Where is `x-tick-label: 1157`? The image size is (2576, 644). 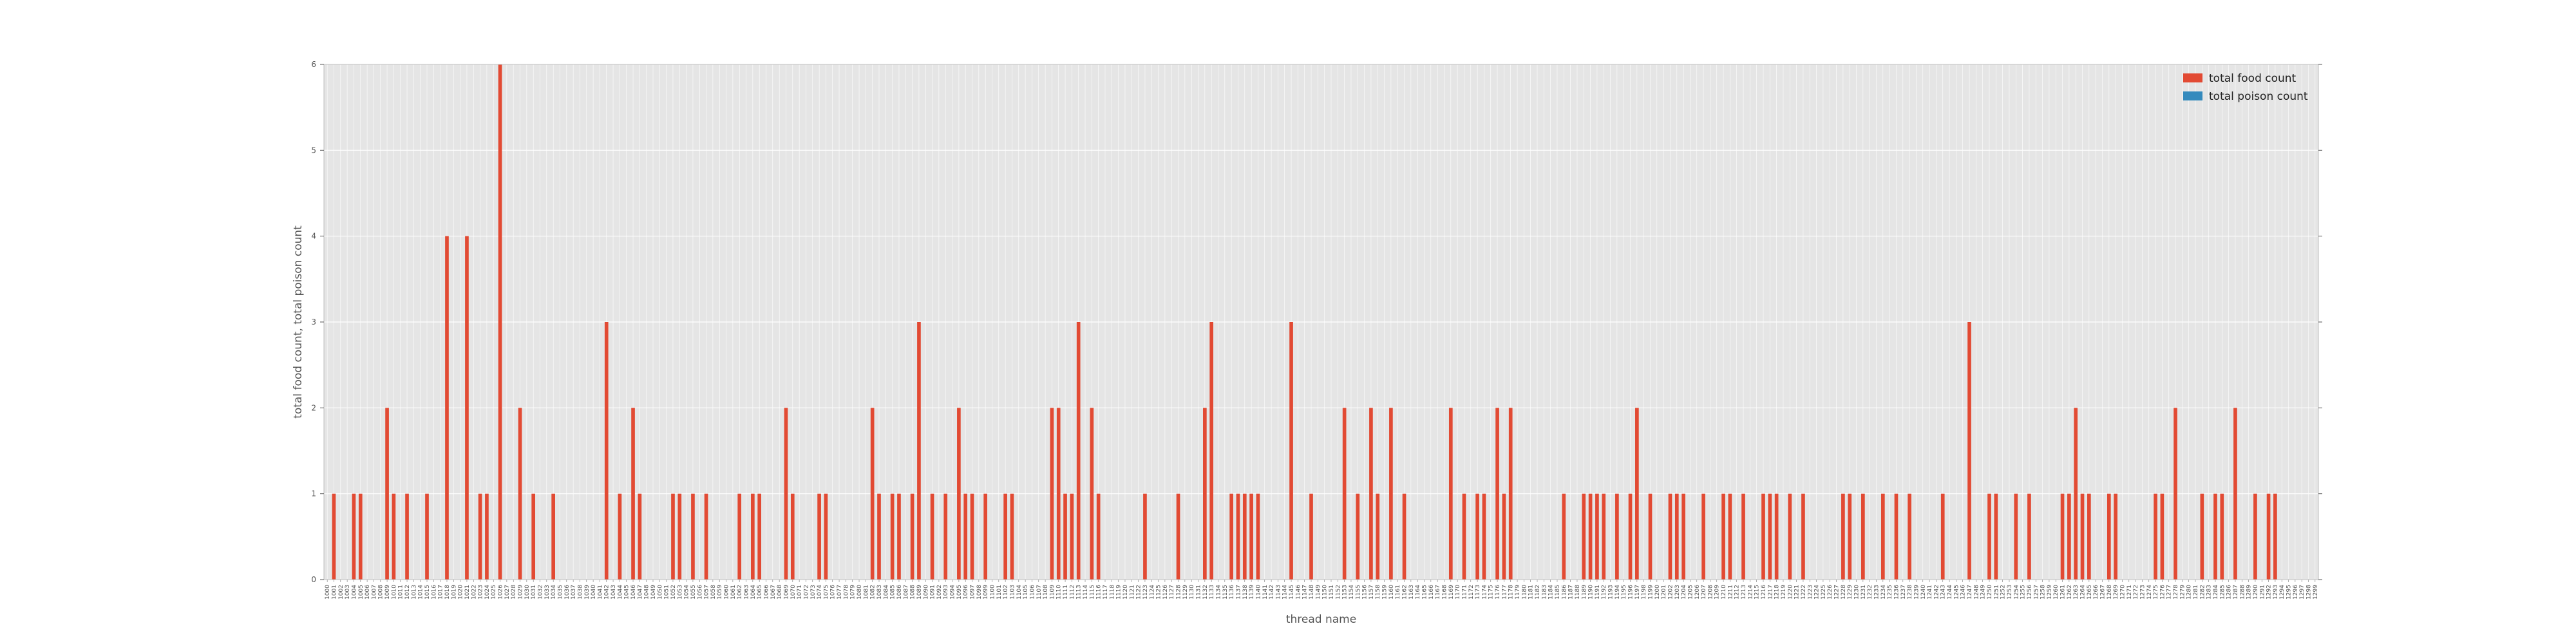
x-tick-label: 1157 is located at coordinates (1372, 592).